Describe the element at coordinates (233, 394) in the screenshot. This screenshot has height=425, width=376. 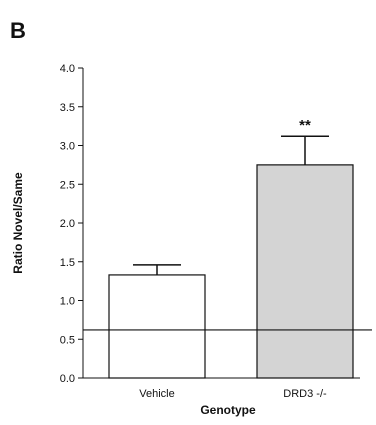
I see `x-axis-categories: Vehicle DRD3 -/-` at that location.